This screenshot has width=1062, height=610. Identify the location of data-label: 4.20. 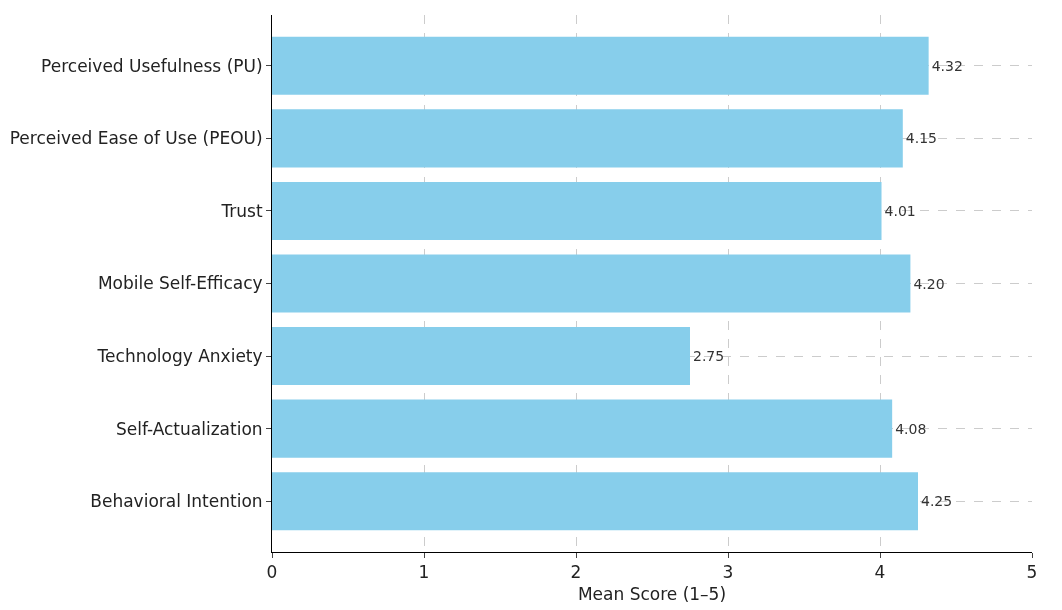
(929, 283).